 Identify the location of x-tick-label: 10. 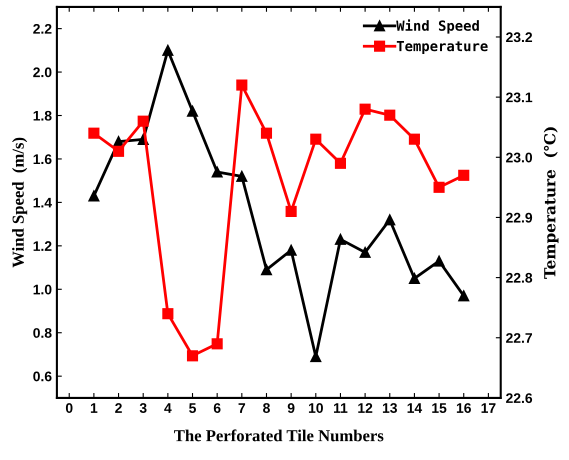
(315, 408).